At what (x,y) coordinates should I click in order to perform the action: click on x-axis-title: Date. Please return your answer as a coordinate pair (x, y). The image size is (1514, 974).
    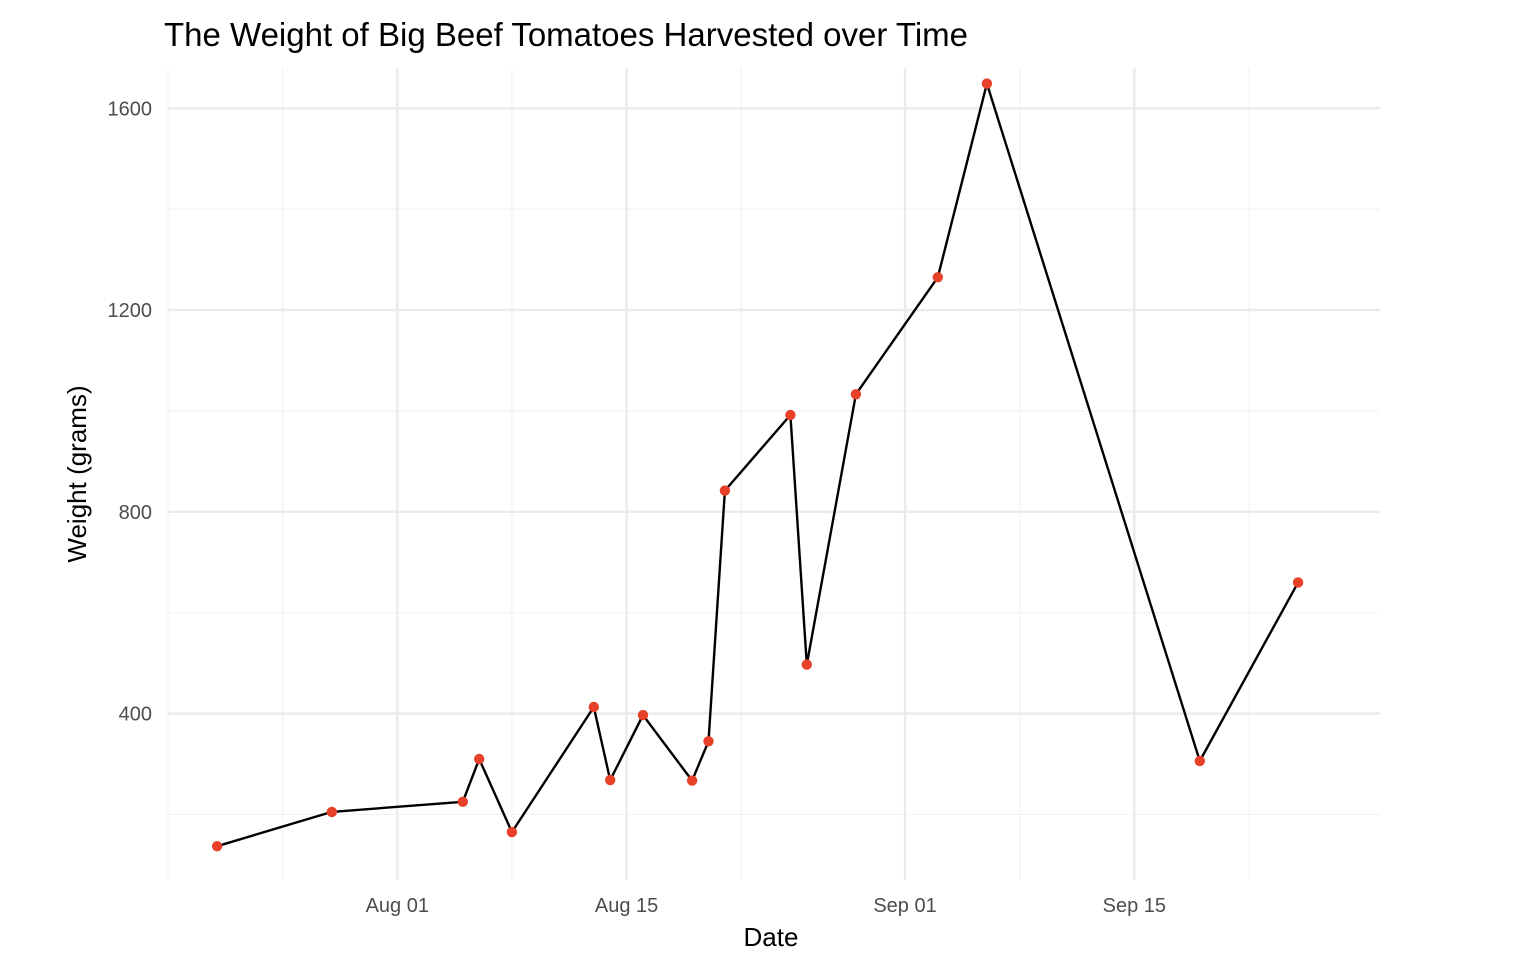
    Looking at the image, I should click on (771, 937).